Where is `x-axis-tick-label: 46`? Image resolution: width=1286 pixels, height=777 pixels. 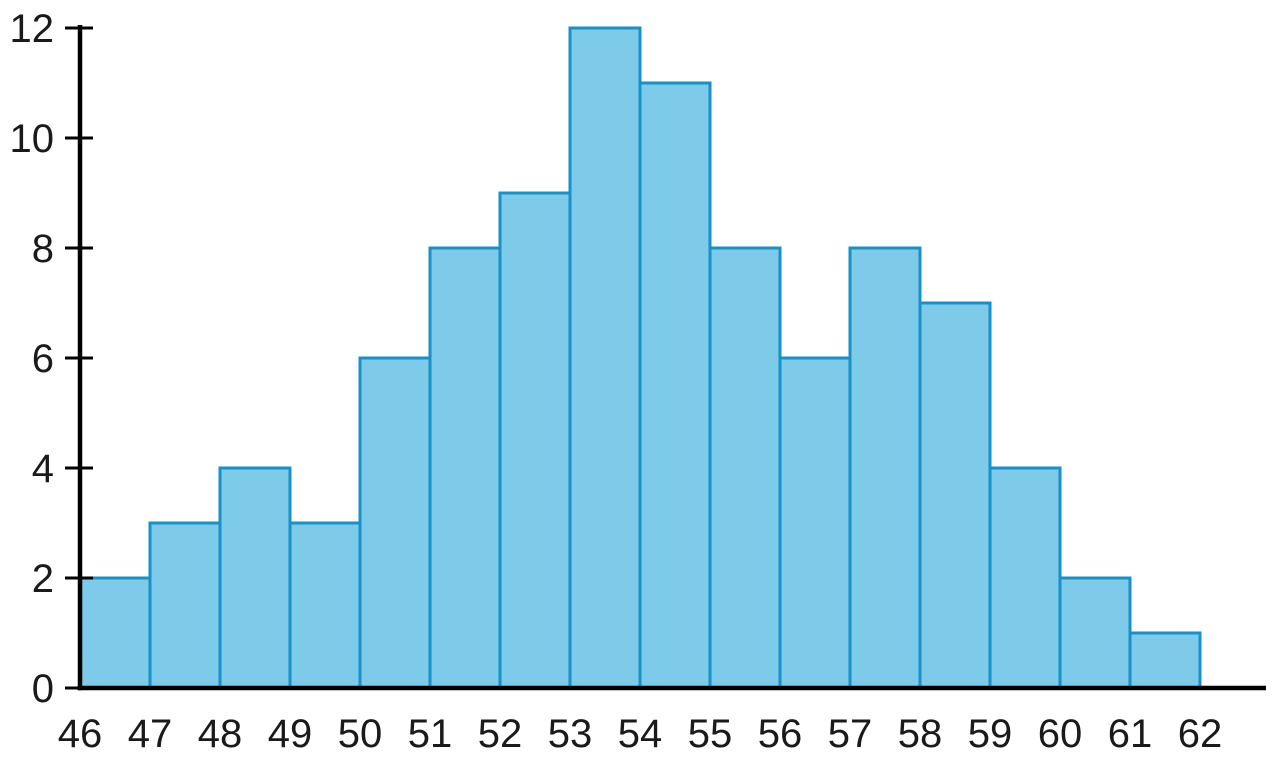 x-axis-tick-label: 46 is located at coordinates (80, 734).